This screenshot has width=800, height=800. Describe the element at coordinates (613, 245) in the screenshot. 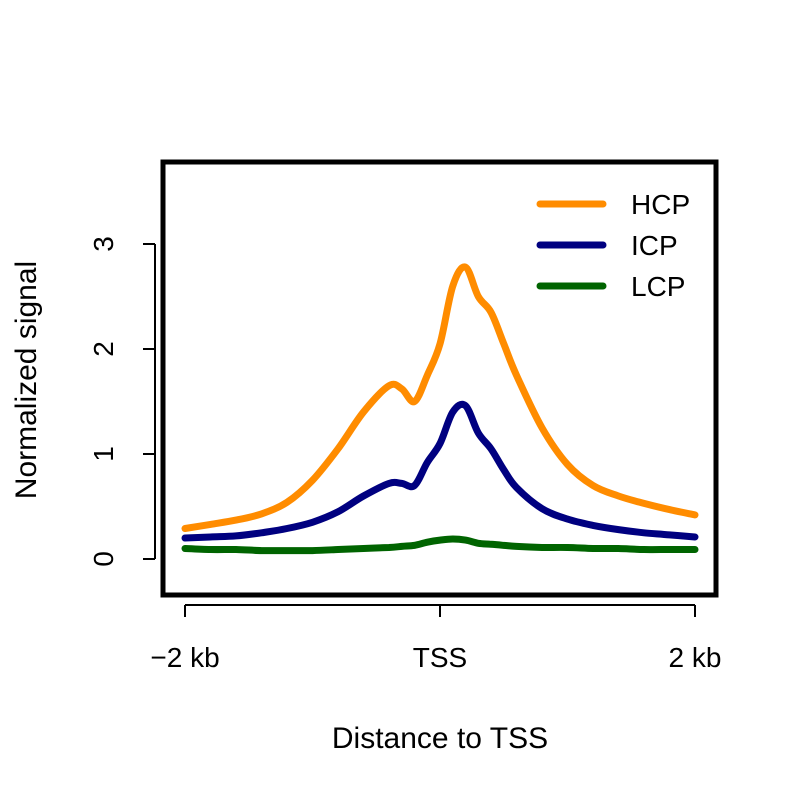

I see `legend: HCP ICP LCP` at that location.